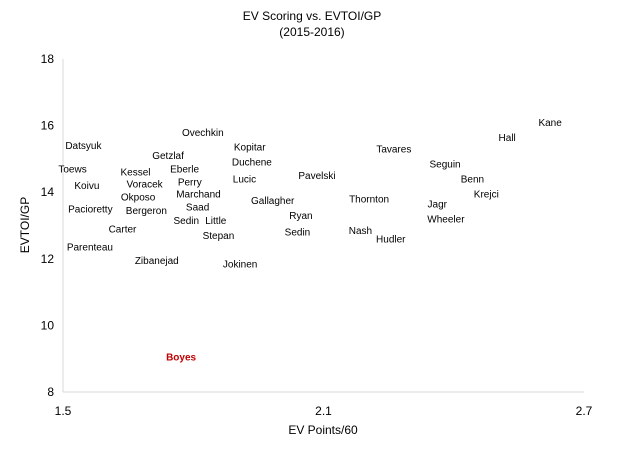 This screenshot has width=625, height=455. I want to click on data-point-label: Stepan, so click(219, 236).